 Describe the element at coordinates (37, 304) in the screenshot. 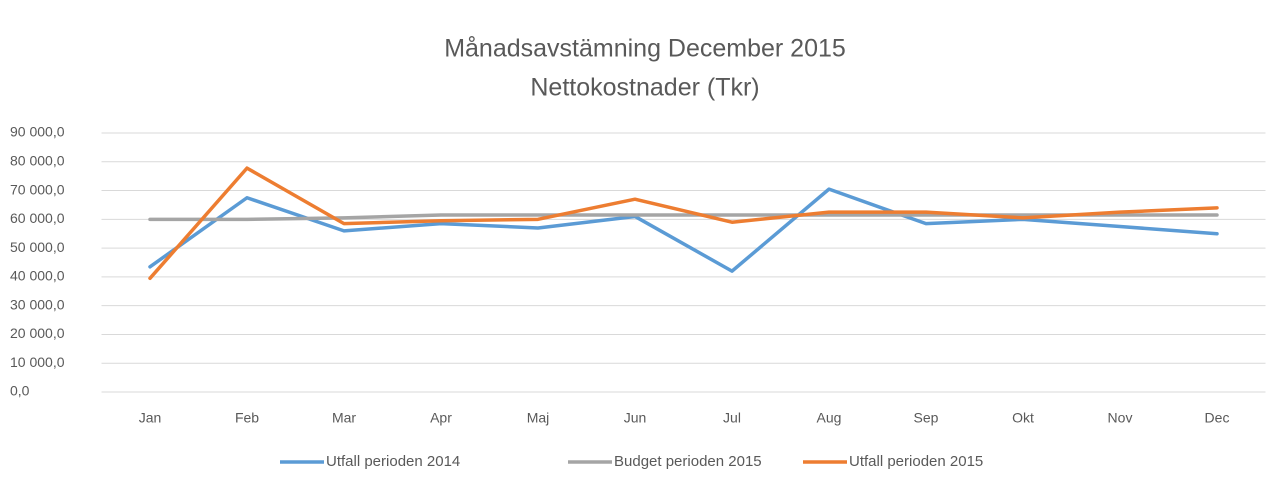

I see `y-tick-label: 30 000,0` at that location.